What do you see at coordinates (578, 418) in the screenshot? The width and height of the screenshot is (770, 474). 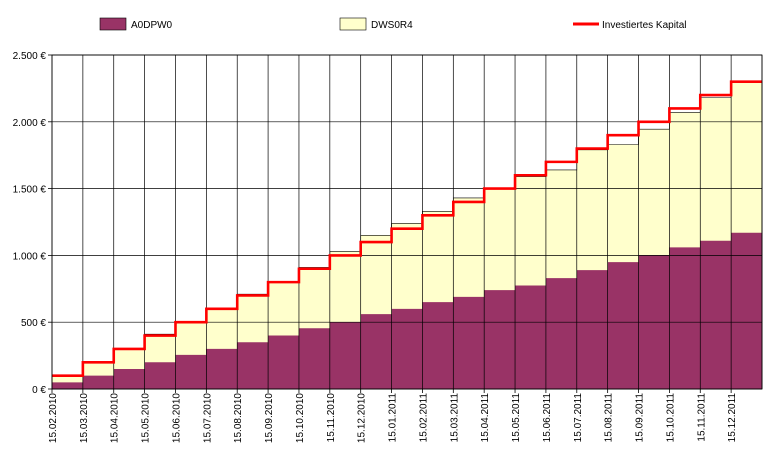 I see `x-tick-label: 15.07.2011` at bounding box center [578, 418].